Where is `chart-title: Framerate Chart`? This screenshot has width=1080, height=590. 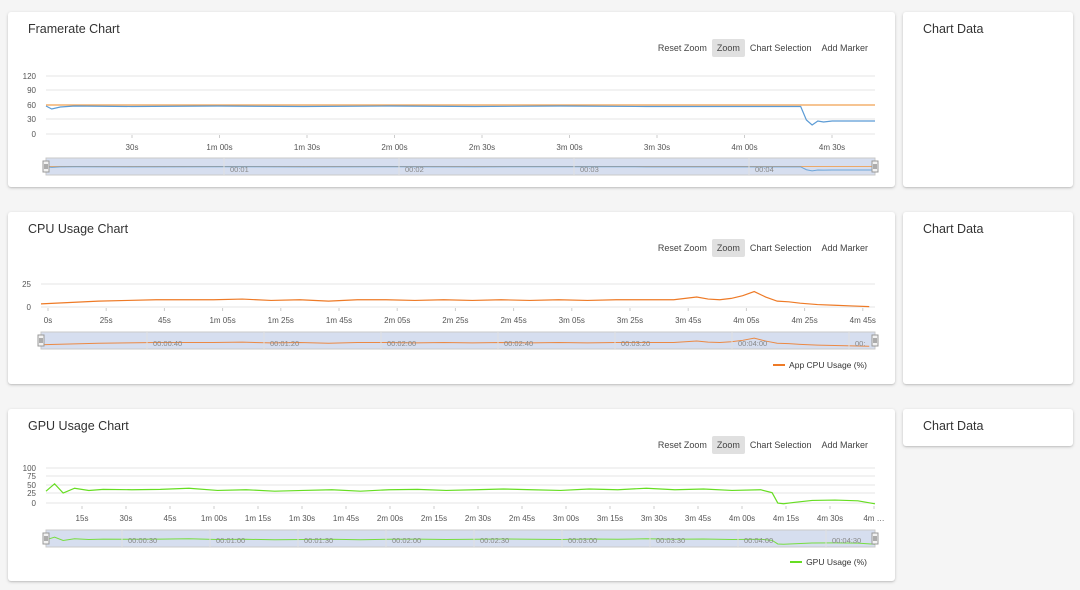
chart-title: Framerate Chart is located at coordinates (74, 29).